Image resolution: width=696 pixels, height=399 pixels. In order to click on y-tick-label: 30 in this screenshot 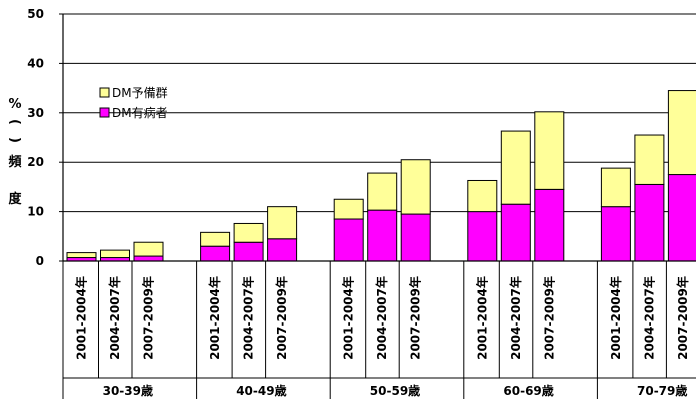, I will do `click(35, 113)`.